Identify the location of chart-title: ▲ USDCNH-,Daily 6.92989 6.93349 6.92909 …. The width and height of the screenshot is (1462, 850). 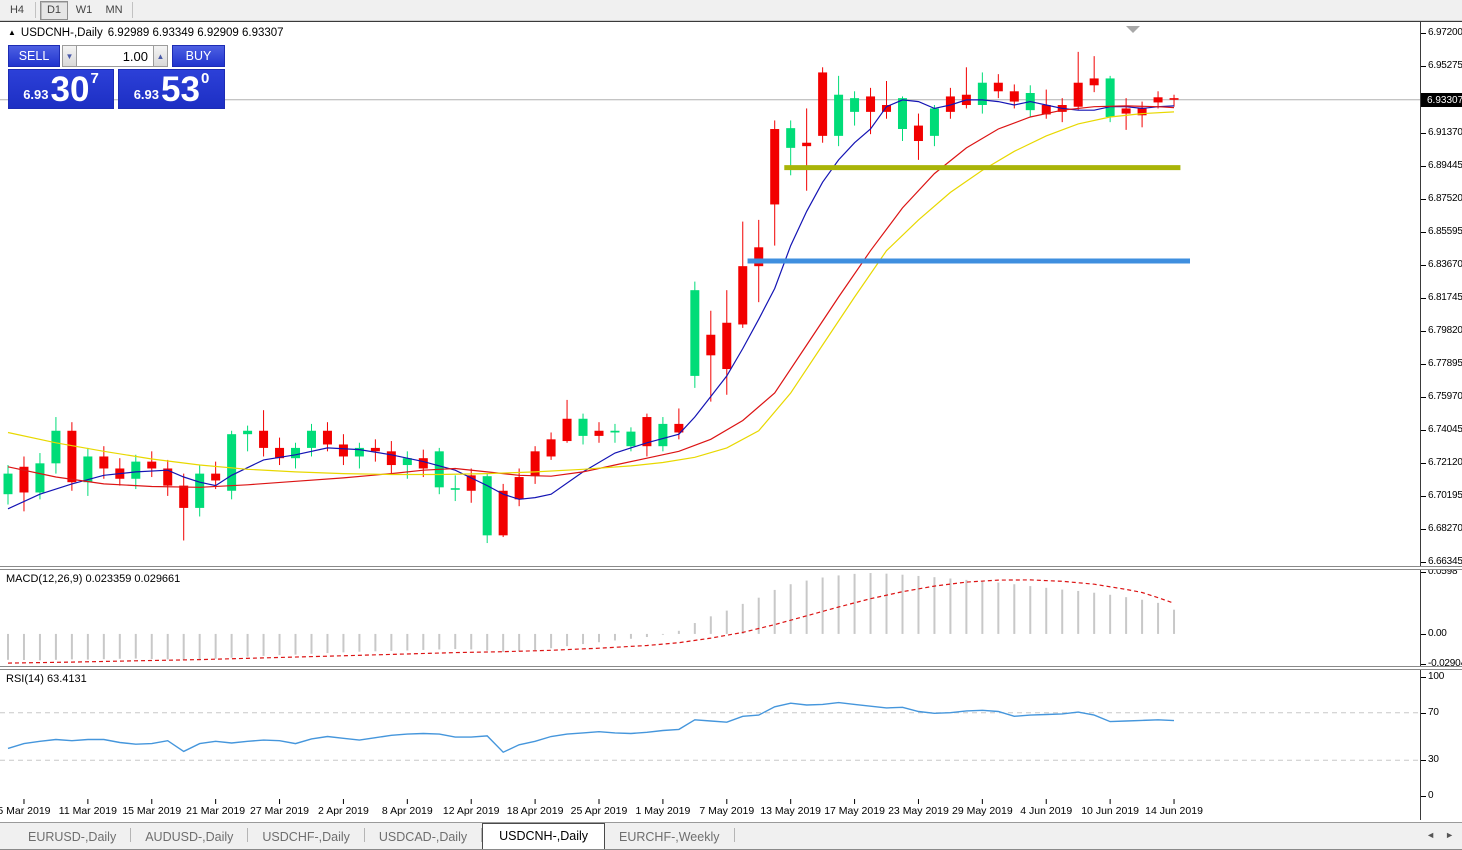
(146, 33).